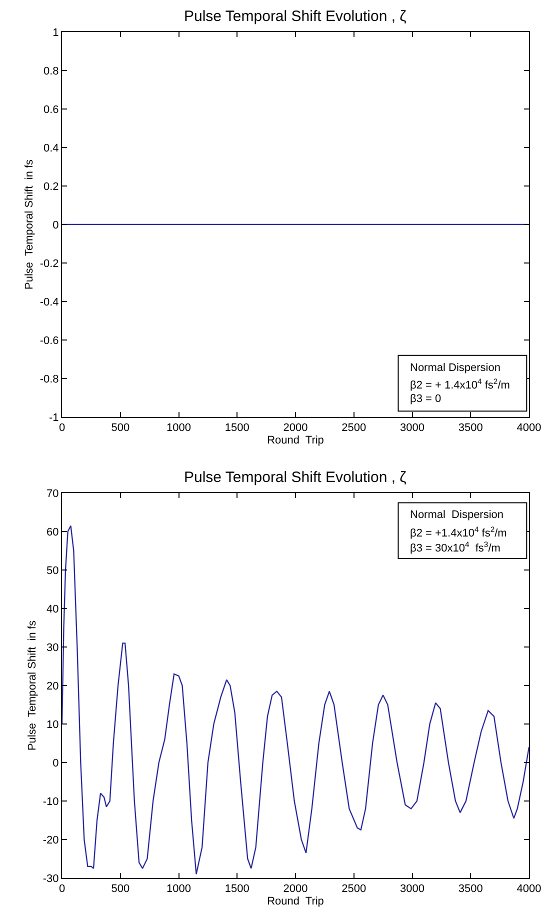 The height and width of the screenshot is (918, 553). I want to click on y-tick-label: 0.2, so click(51, 186).